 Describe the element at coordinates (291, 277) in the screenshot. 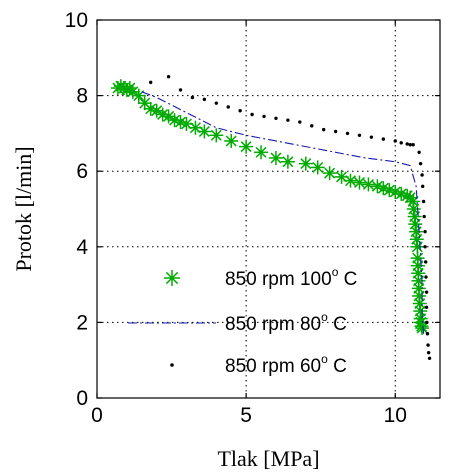

I see `legend-label: 850 rpm 100o C` at that location.